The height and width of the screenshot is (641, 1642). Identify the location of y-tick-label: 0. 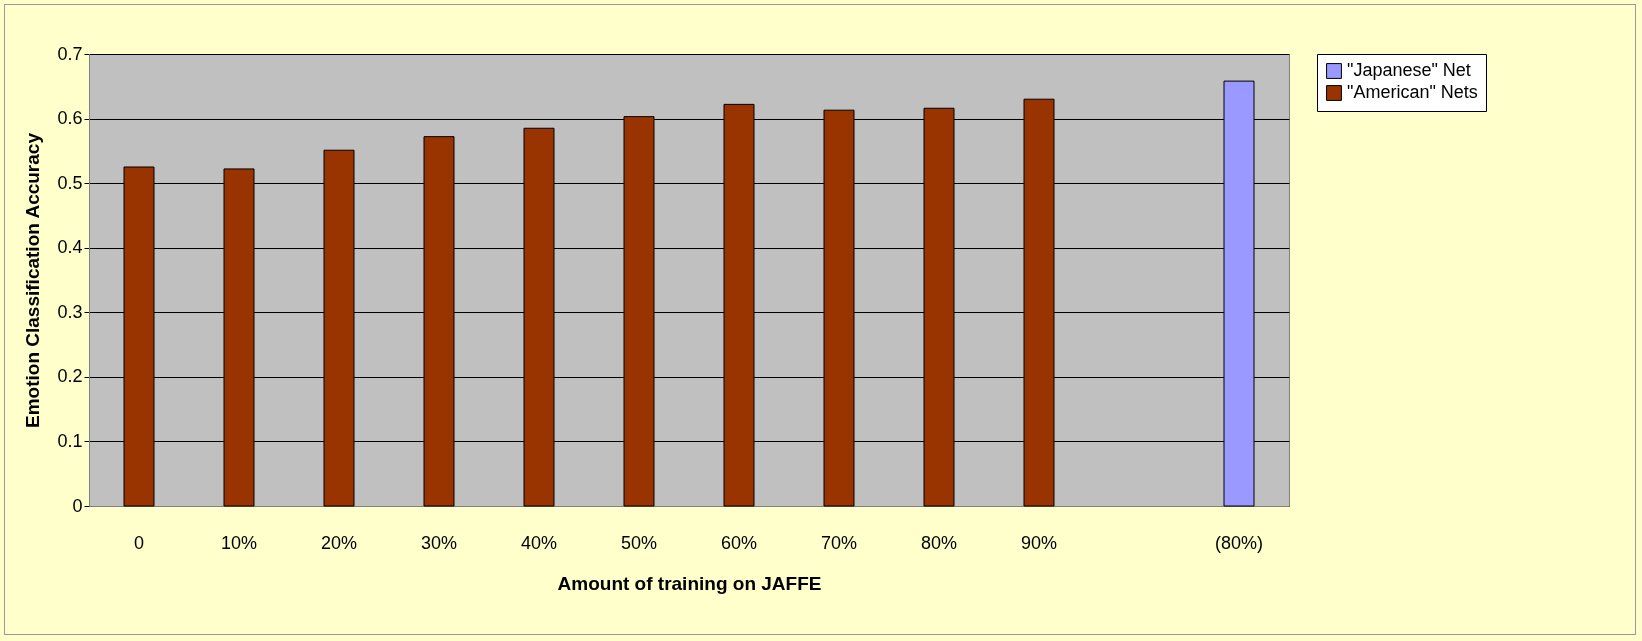
(77, 505).